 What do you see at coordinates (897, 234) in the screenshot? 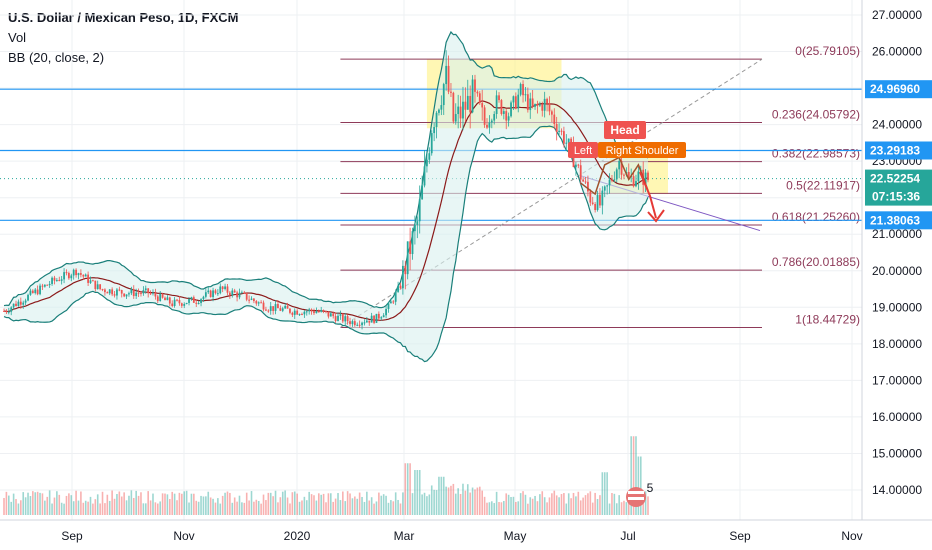
I see `price-tick-label: 21.00000` at bounding box center [897, 234].